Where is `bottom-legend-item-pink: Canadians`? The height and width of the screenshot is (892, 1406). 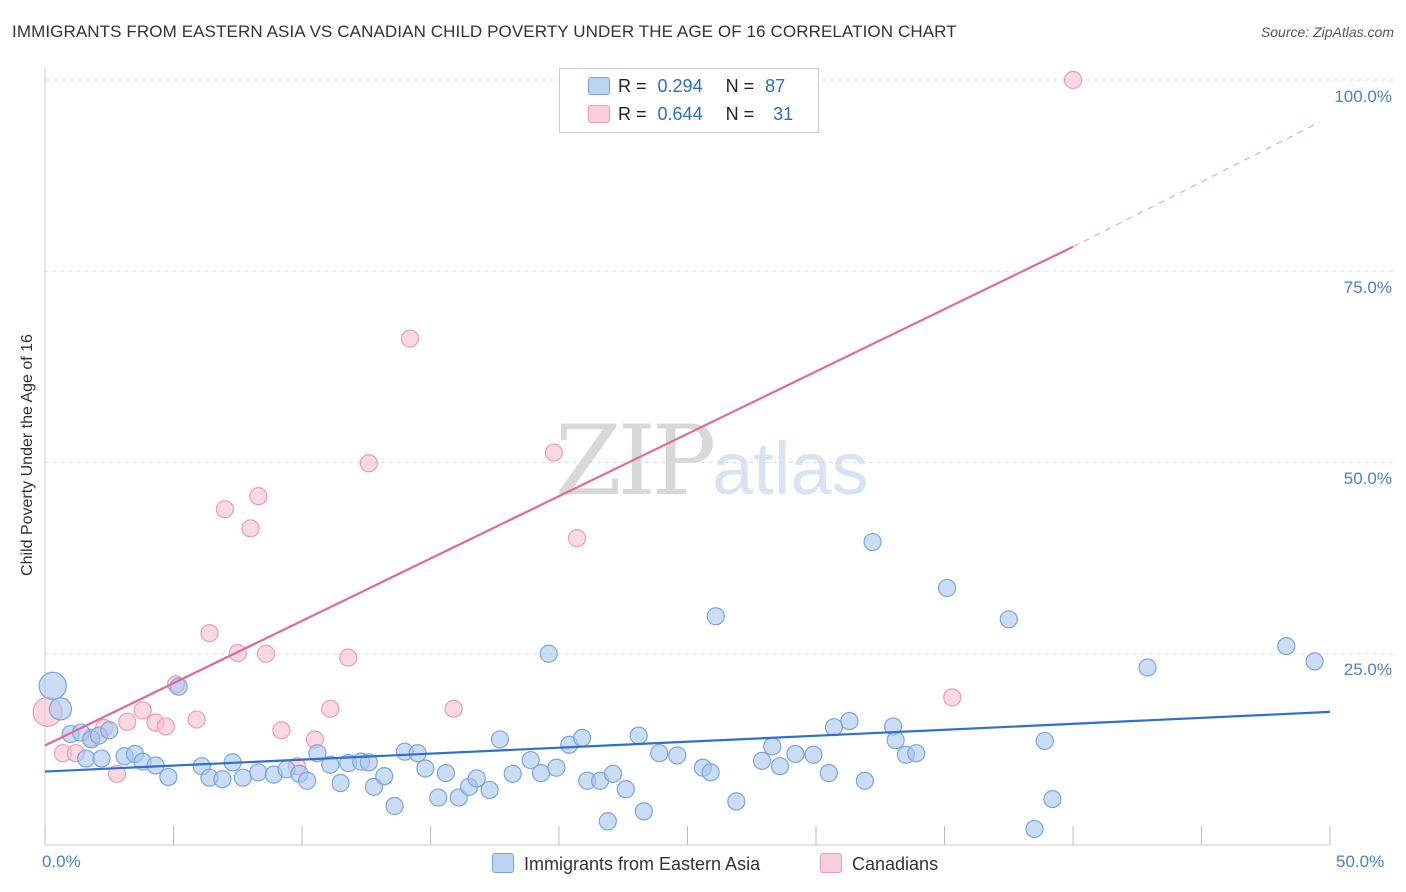
bottom-legend-item-pink: Canadians is located at coordinates (879, 864).